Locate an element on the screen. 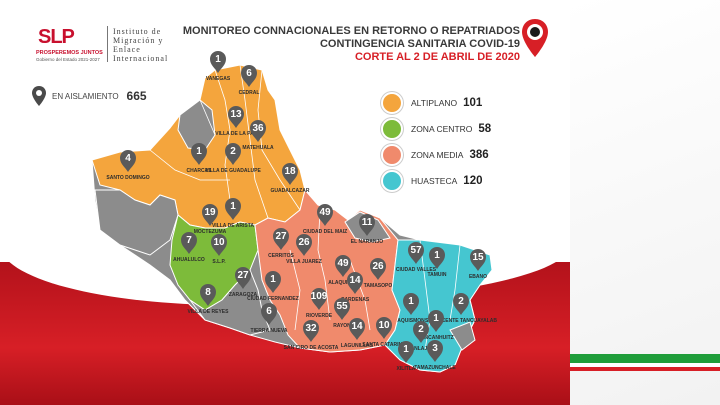 This screenshot has height=405, width=720. municipality-pin: 36 MATEHUALA is located at coordinates (258, 135).